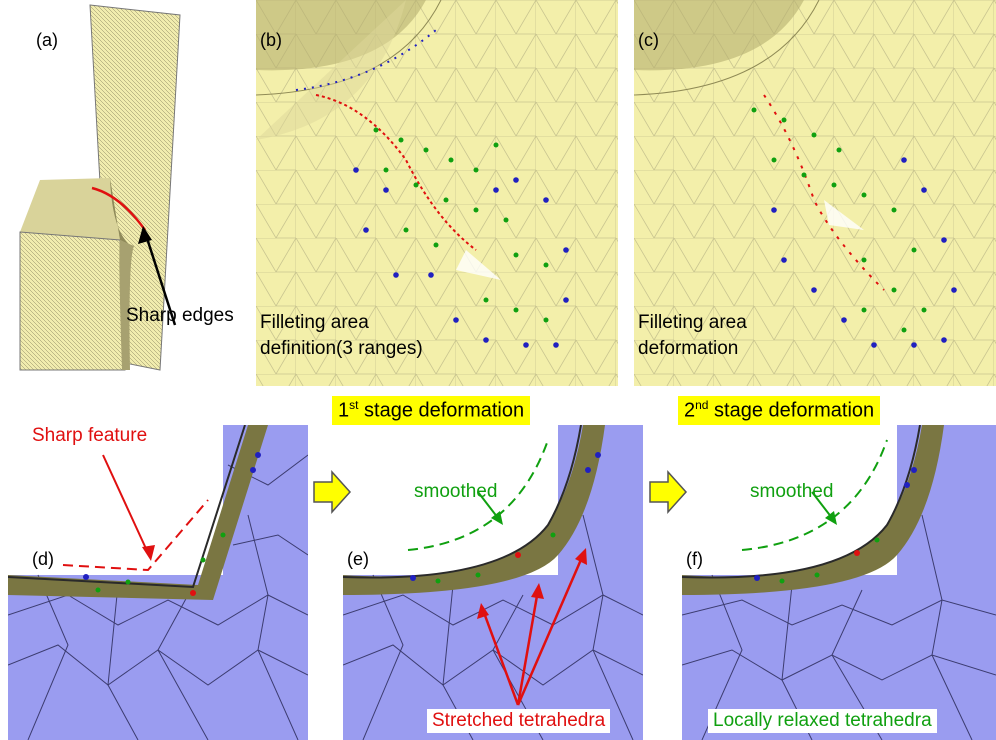 The image size is (996, 740). What do you see at coordinates (358, 559) in the screenshot?
I see `panel-e-label: (e)` at bounding box center [358, 559].